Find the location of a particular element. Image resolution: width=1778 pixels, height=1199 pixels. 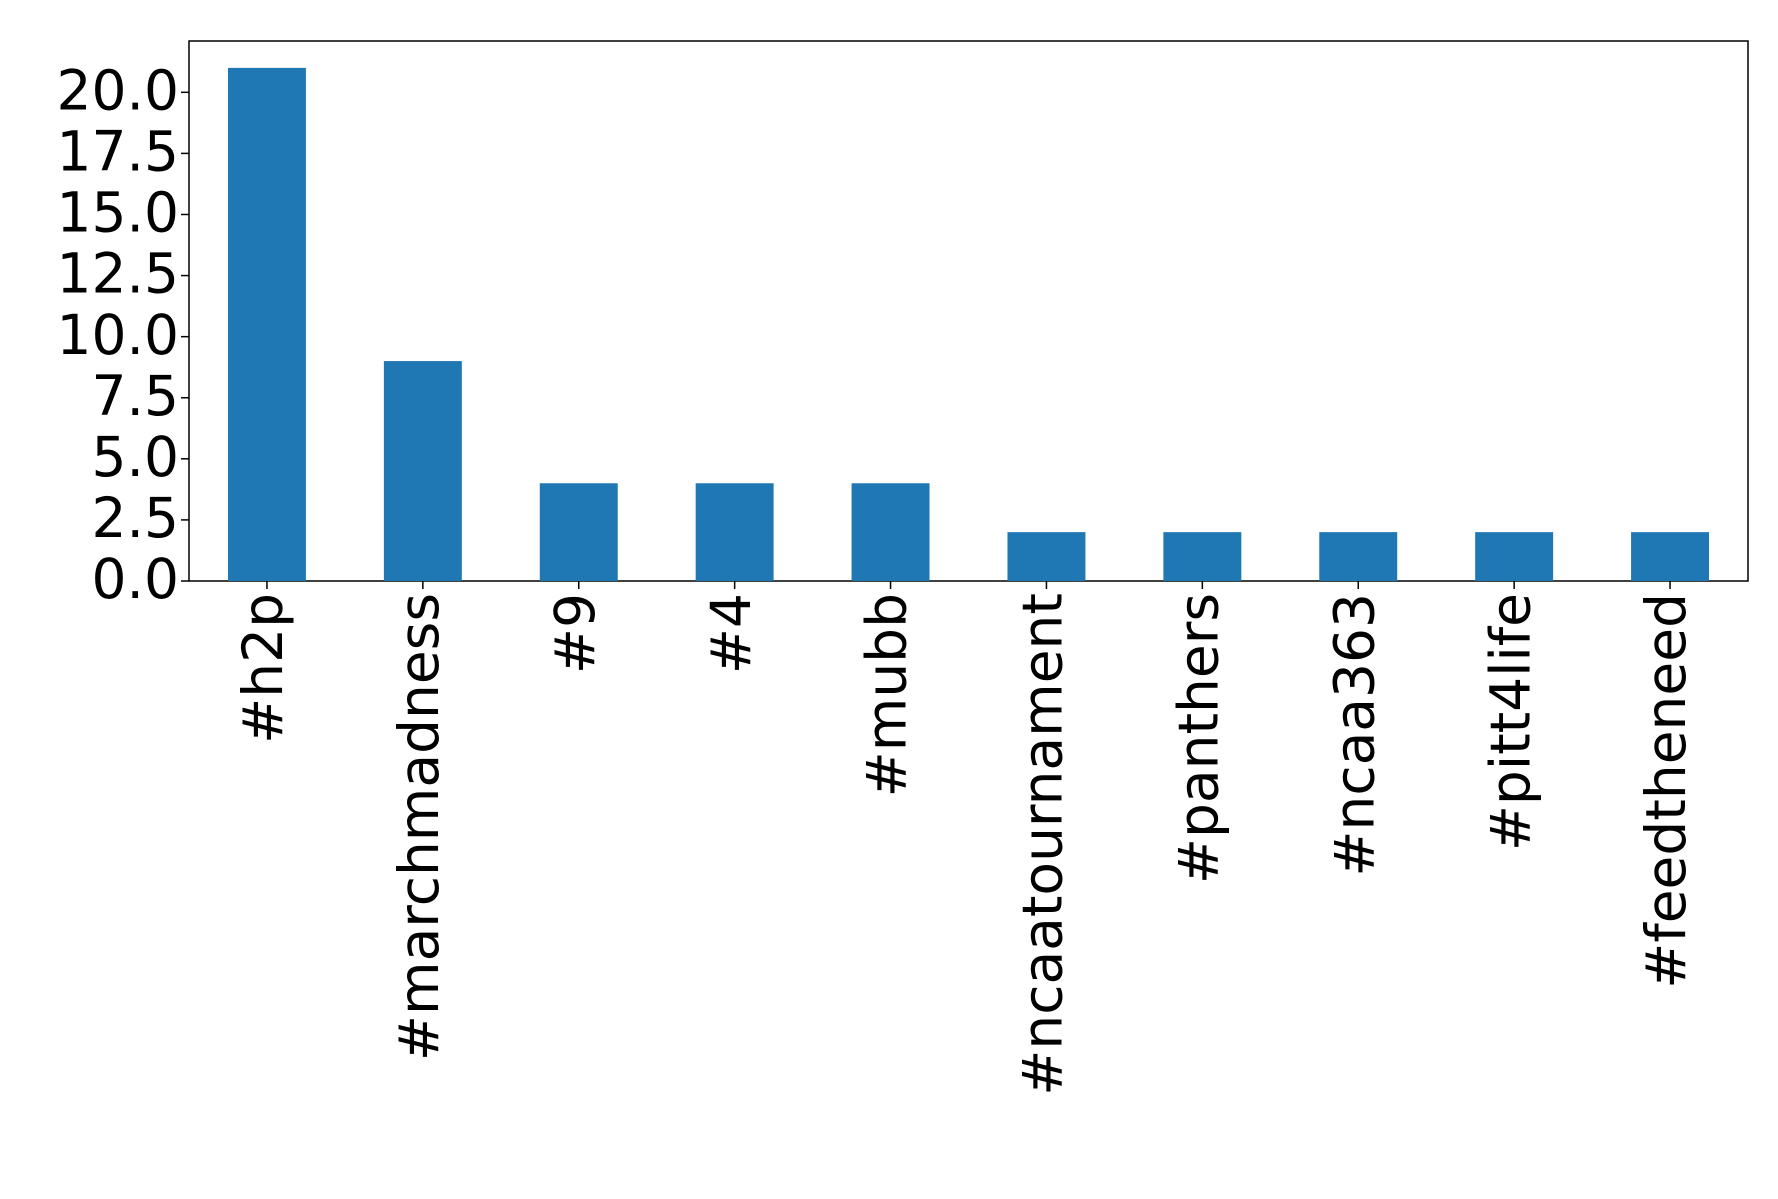

y-tick-label: 15.0 is located at coordinates (118, 213).